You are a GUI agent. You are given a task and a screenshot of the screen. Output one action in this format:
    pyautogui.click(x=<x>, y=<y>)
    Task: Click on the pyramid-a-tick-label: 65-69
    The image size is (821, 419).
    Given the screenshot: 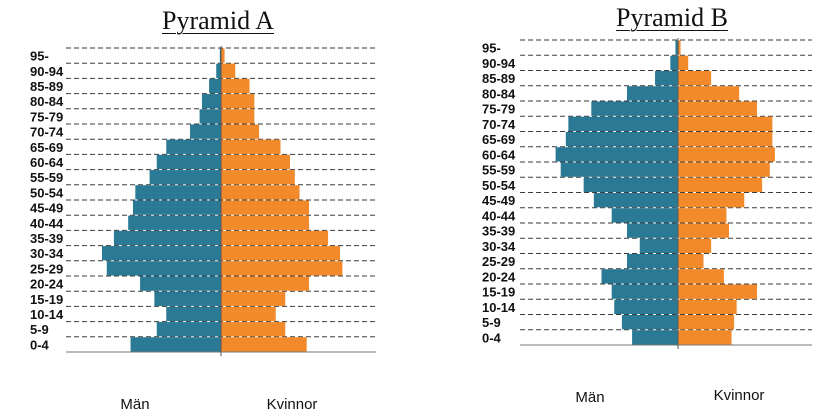 What is the action you would take?
    pyautogui.click(x=46, y=147)
    